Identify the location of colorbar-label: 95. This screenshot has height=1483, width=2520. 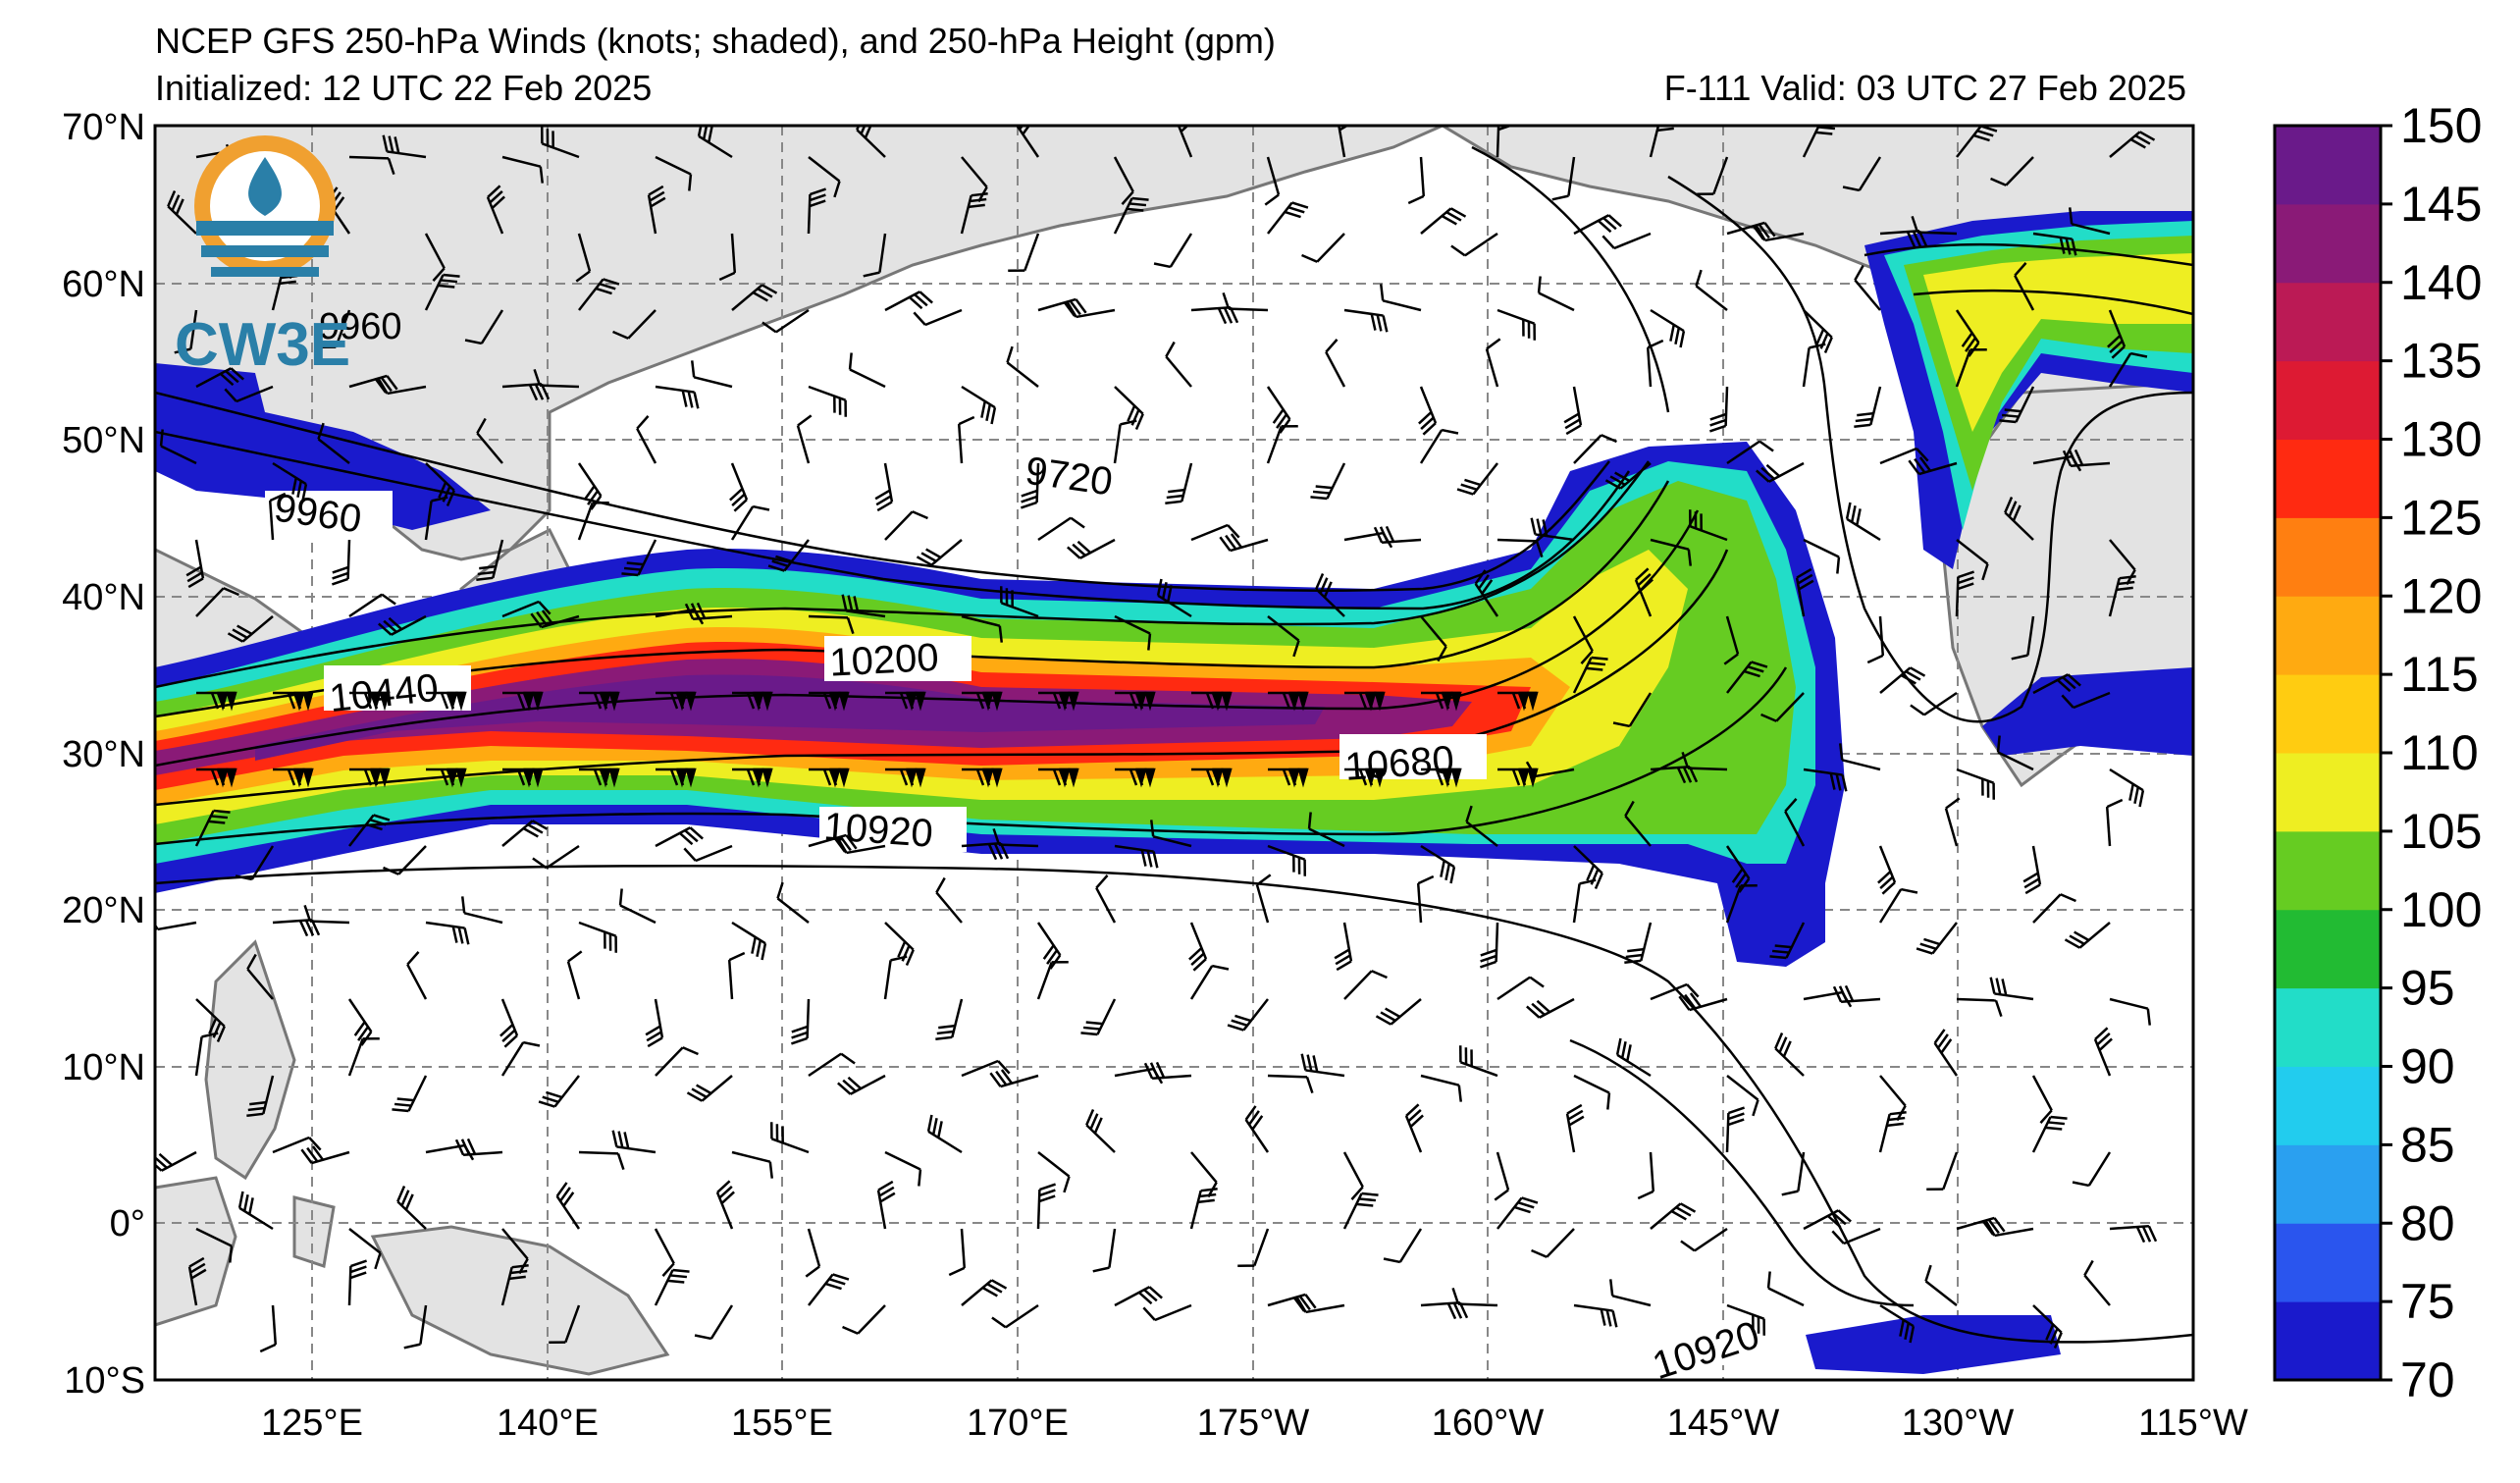
(2427, 989).